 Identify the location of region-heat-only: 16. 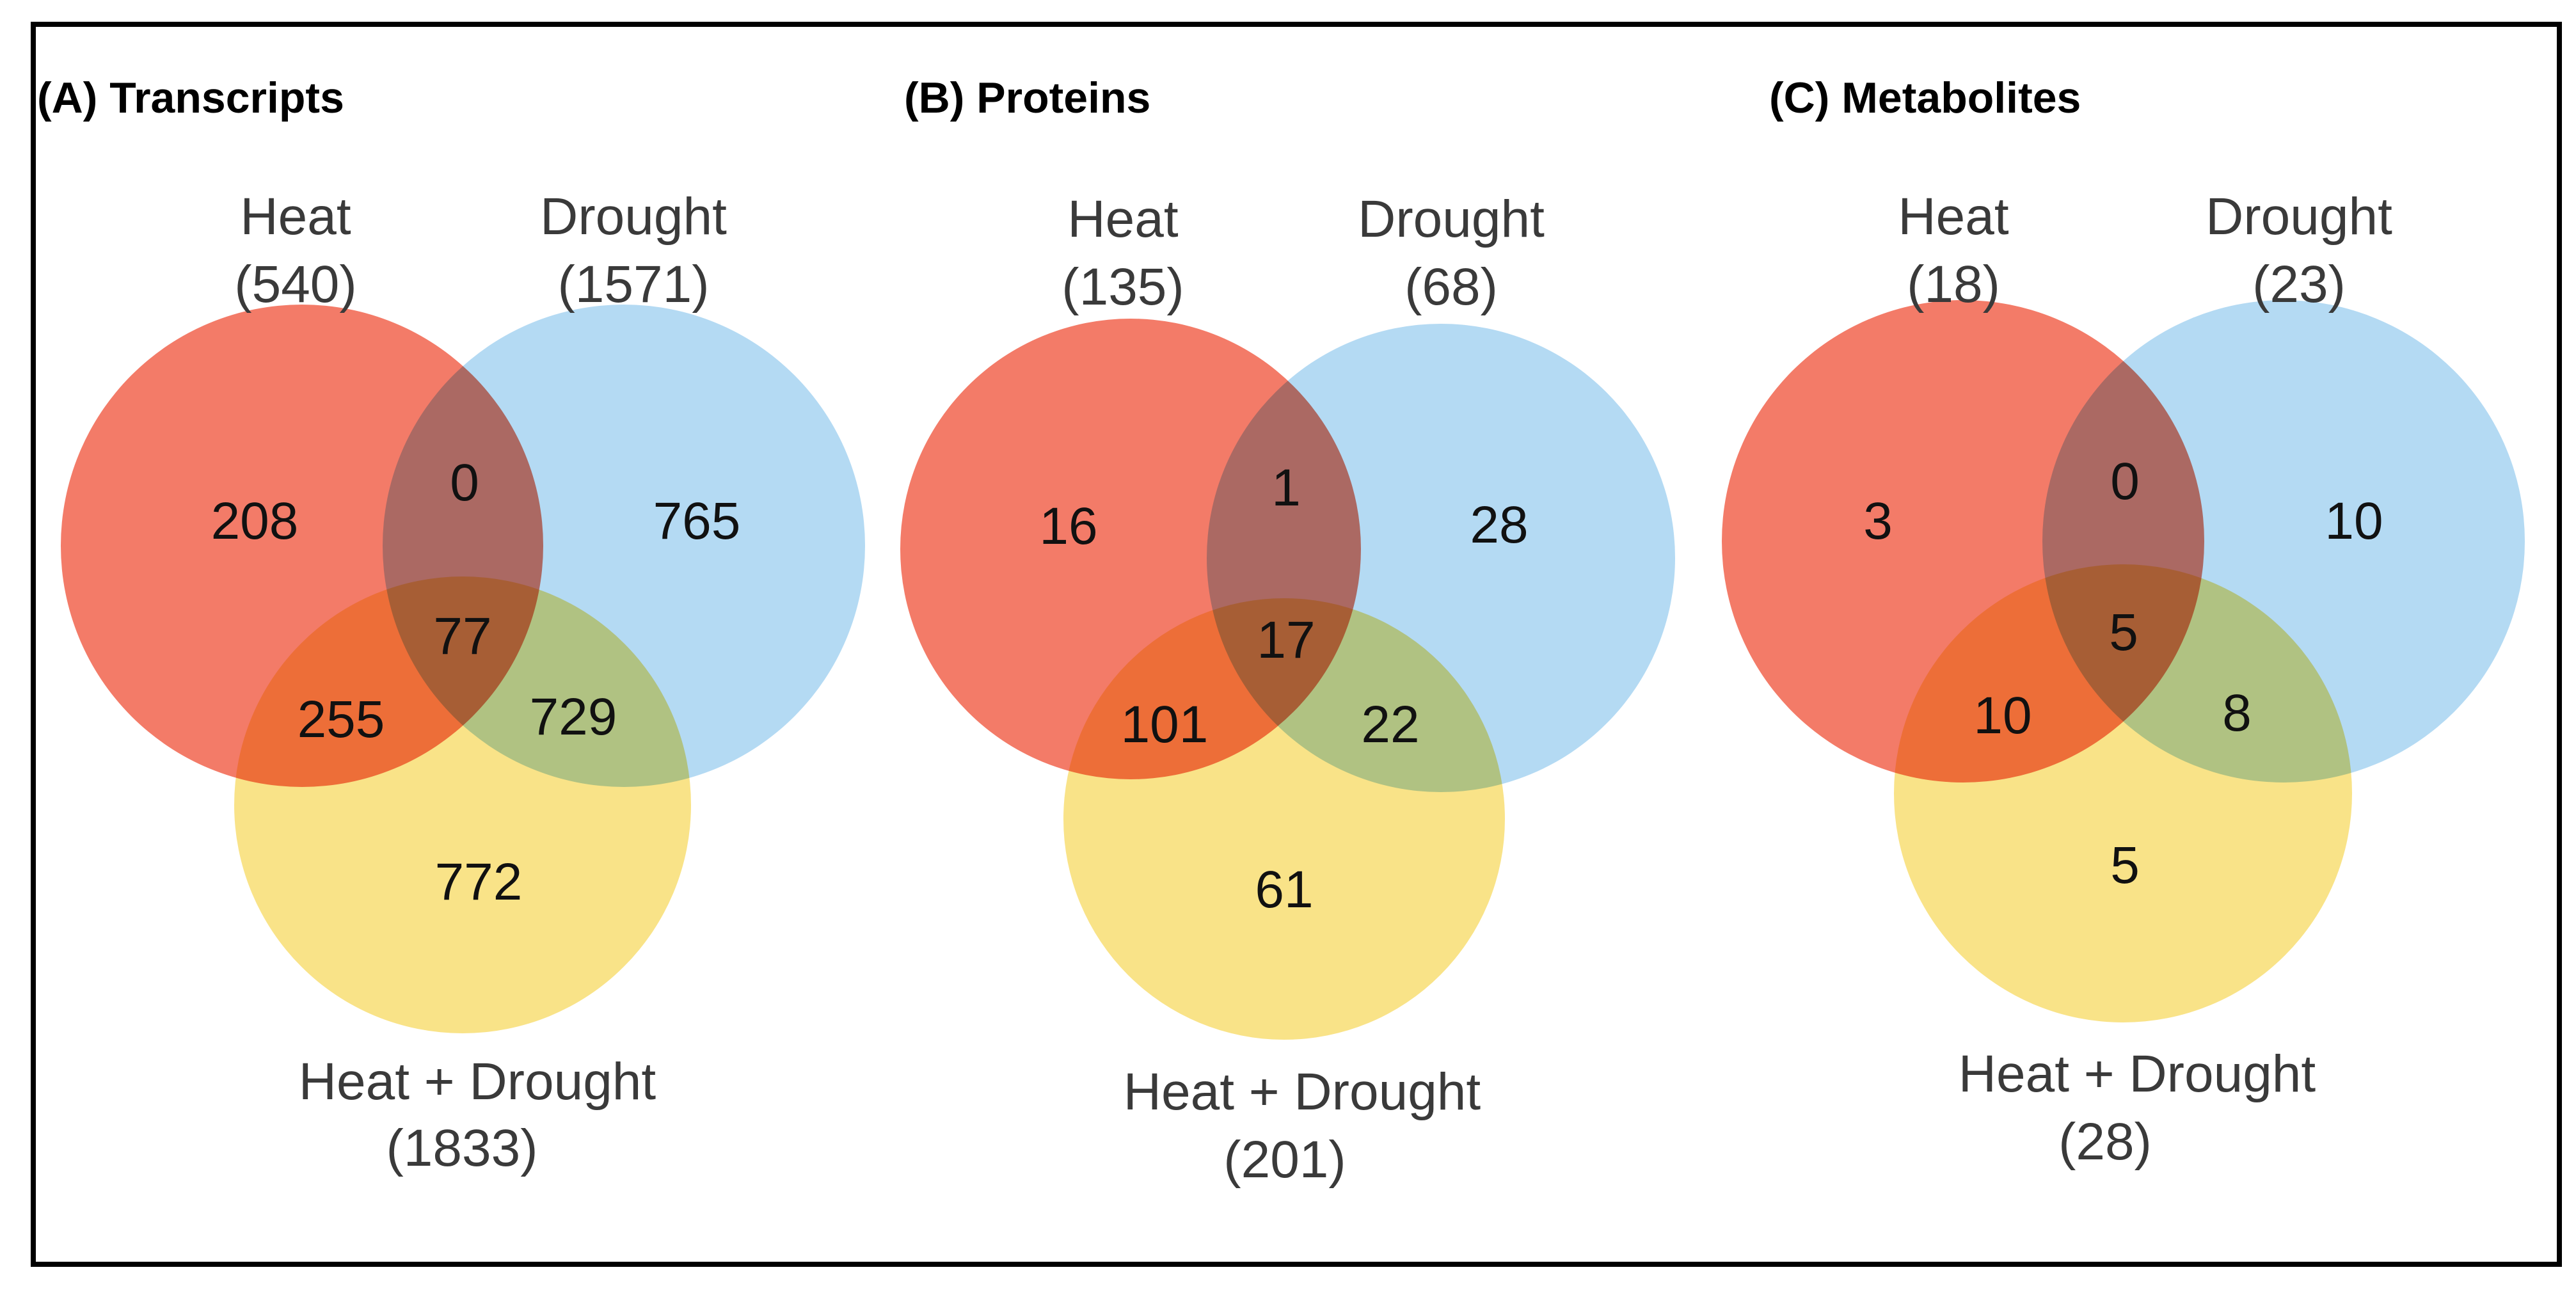
(1068, 526).